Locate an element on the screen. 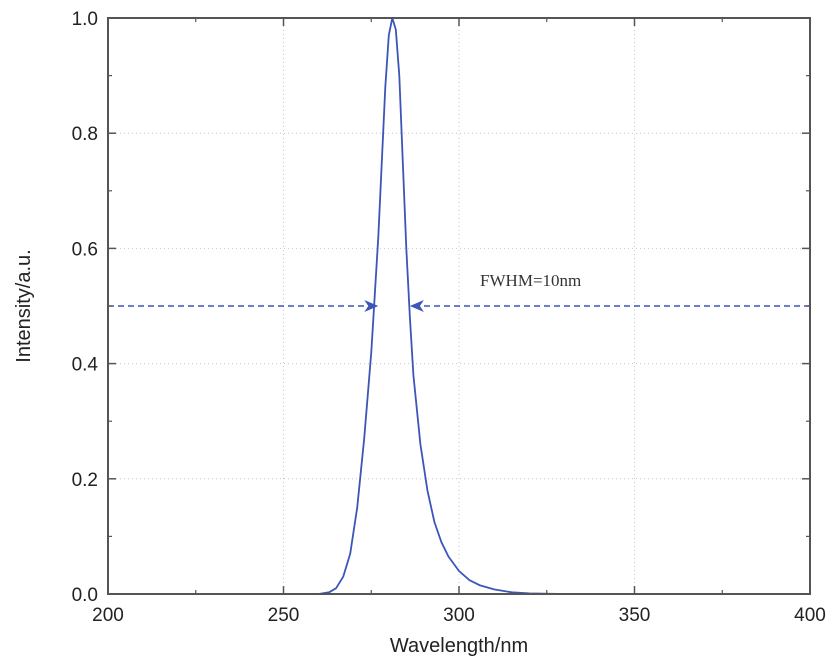 The image size is (840, 669). x-tick-label: 350 is located at coordinates (635, 615).